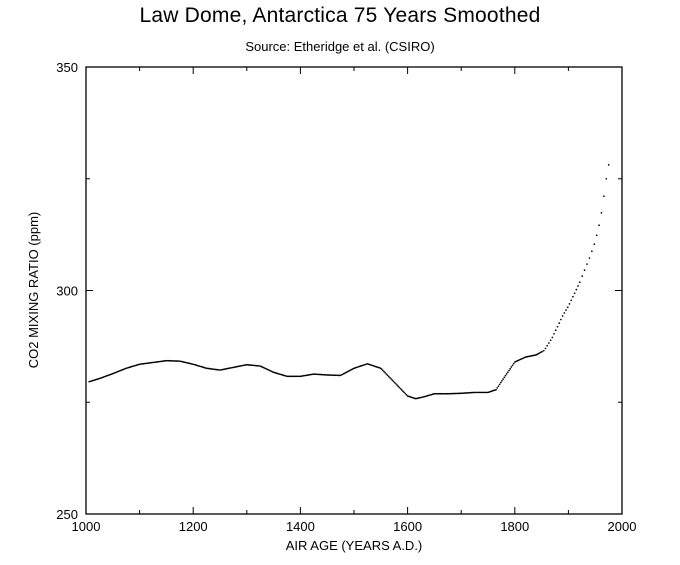  Describe the element at coordinates (407, 526) in the screenshot. I see `x-tick-label: 1600` at that location.